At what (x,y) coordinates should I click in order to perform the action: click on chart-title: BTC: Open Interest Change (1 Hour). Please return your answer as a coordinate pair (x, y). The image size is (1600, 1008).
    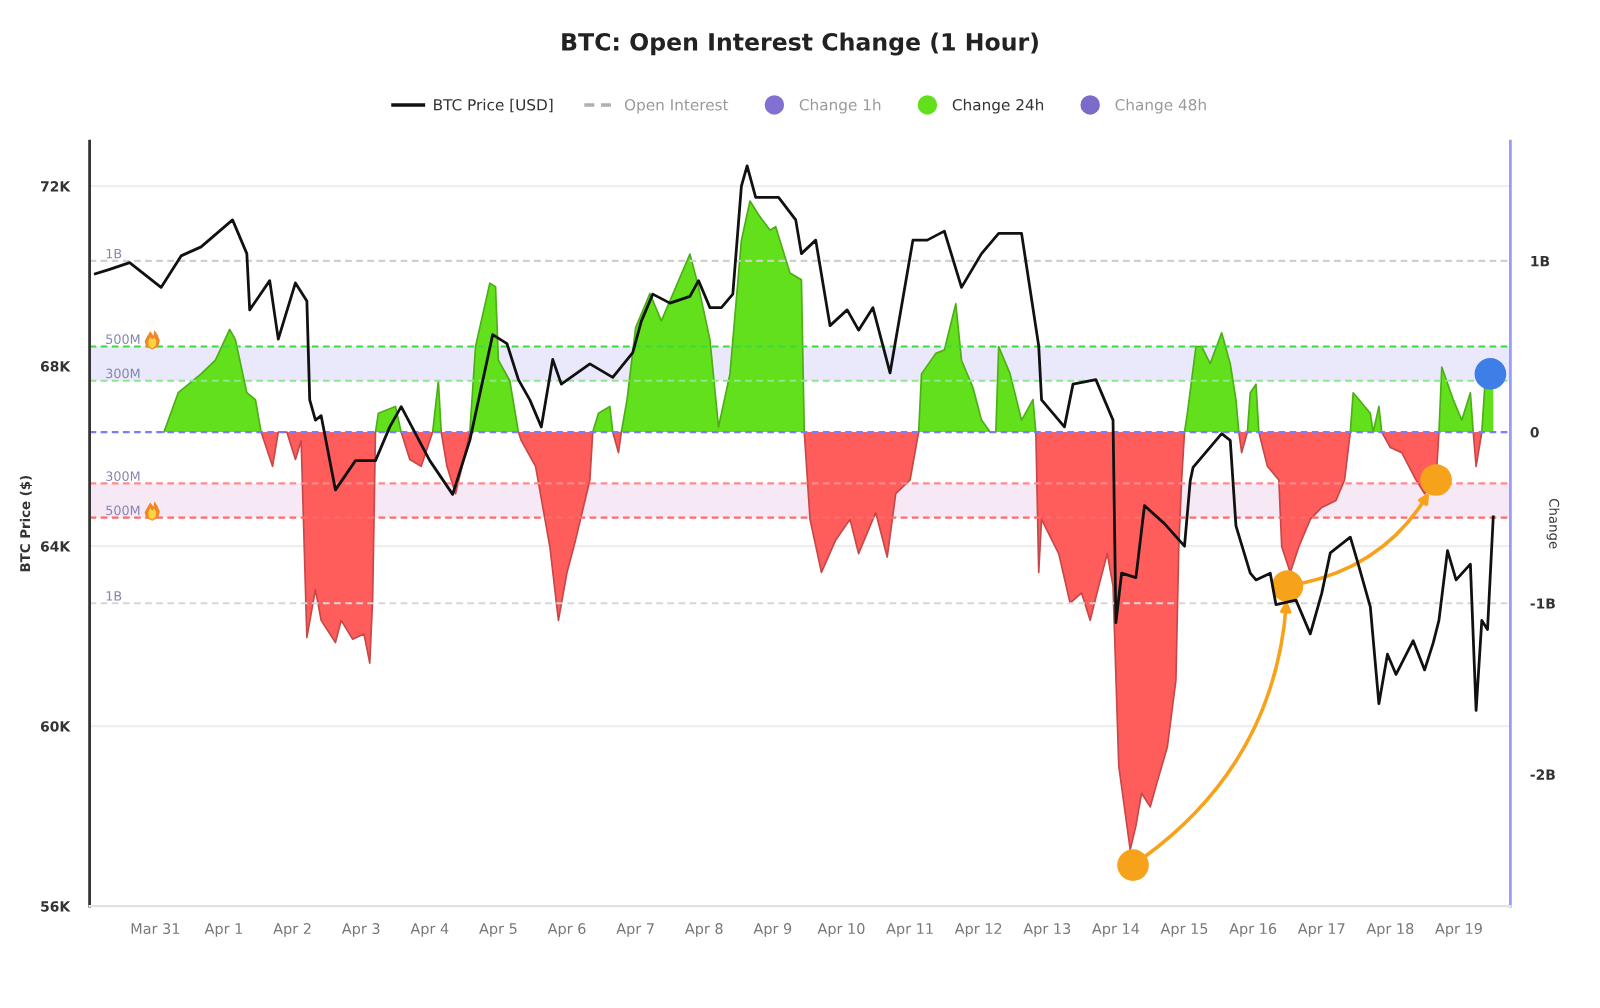
    Looking at the image, I should click on (800, 44).